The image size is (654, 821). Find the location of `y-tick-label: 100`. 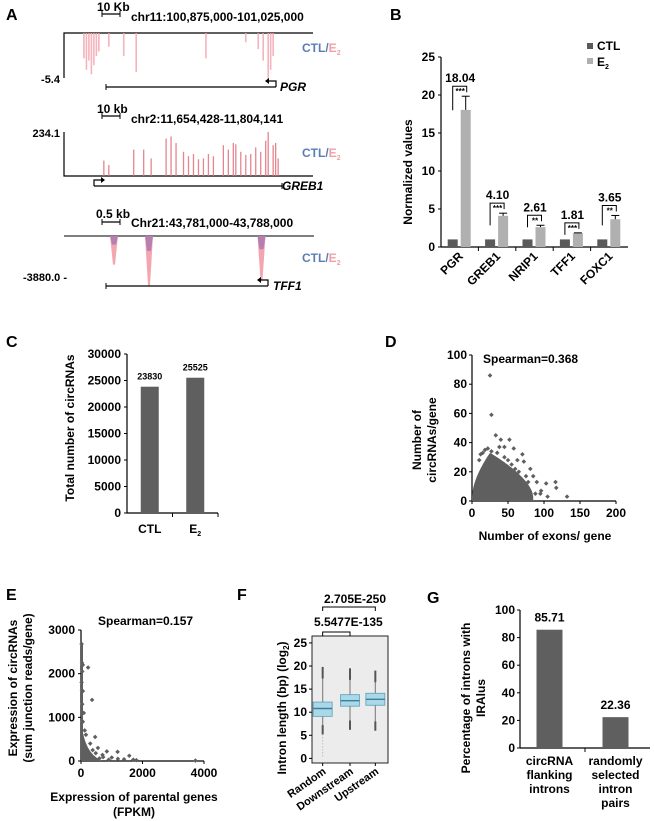

y-tick-label: 100 is located at coordinates (457, 355).